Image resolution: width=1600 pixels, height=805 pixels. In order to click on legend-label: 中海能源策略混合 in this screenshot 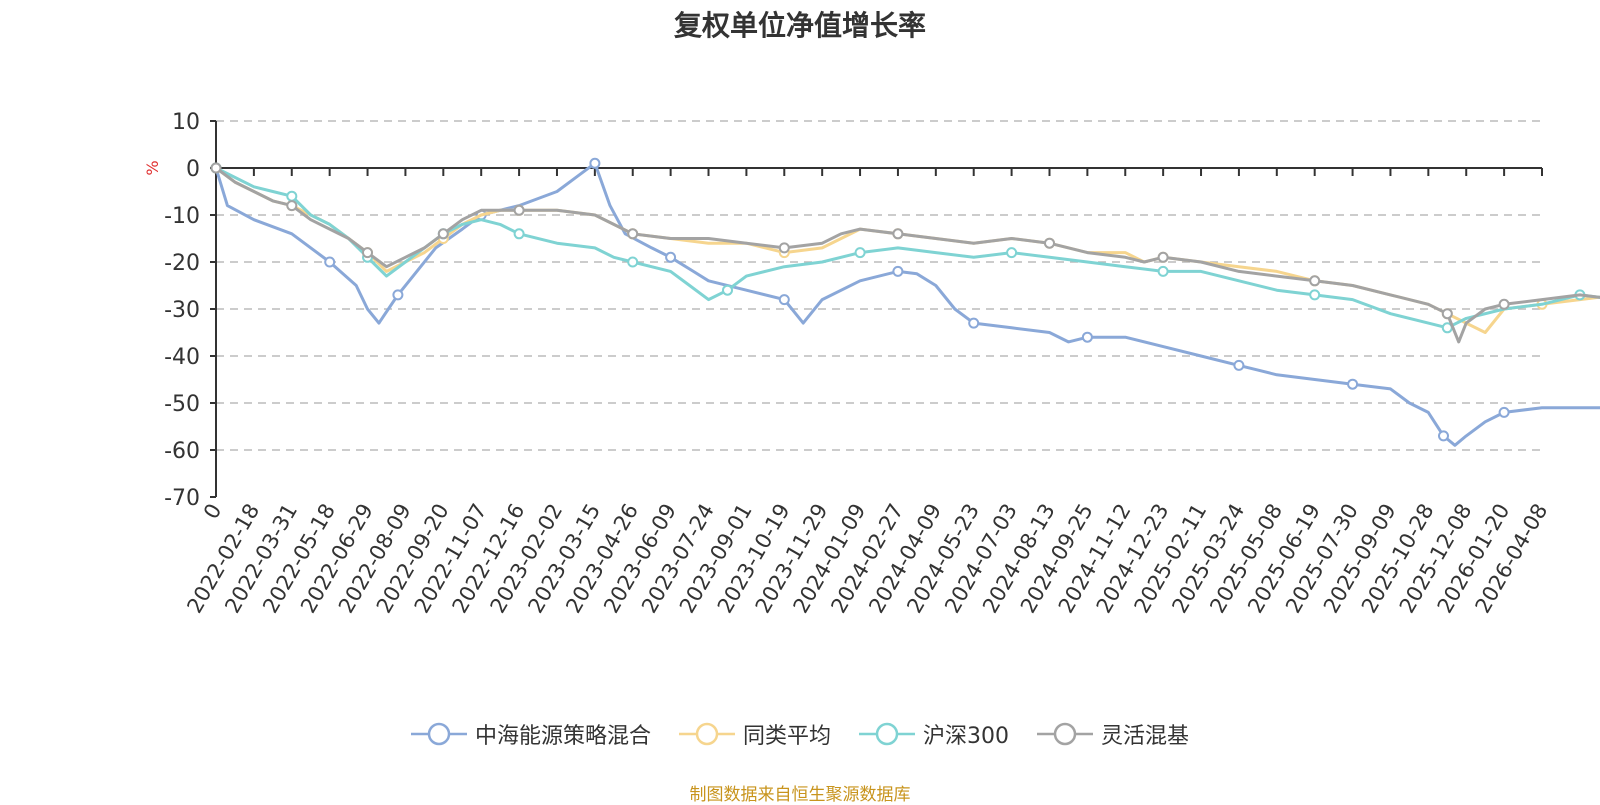, I will do `click(563, 734)`.